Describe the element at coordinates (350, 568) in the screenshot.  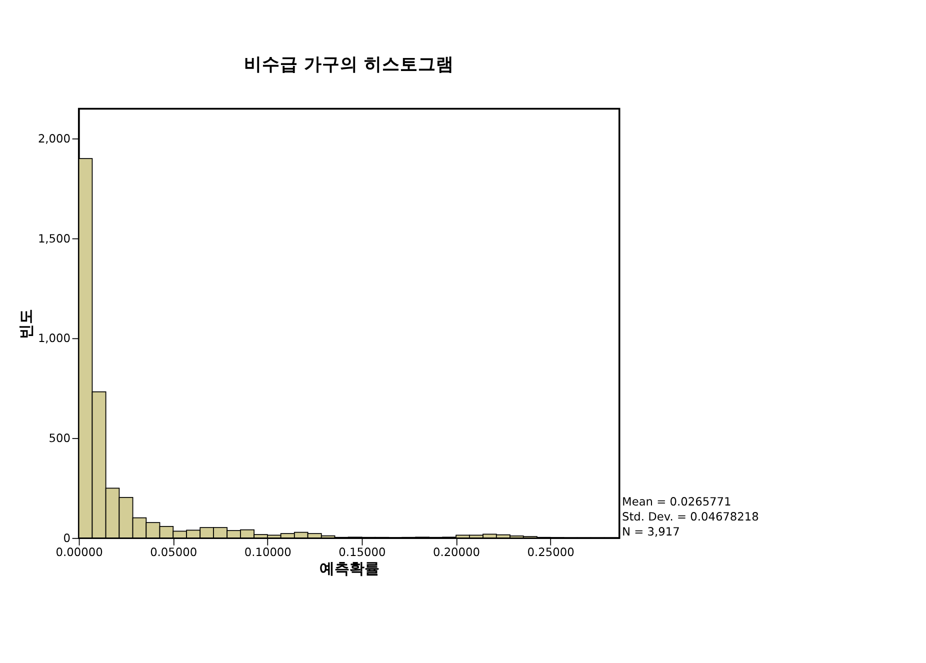
I see `x-axis-title: 예측확률` at that location.